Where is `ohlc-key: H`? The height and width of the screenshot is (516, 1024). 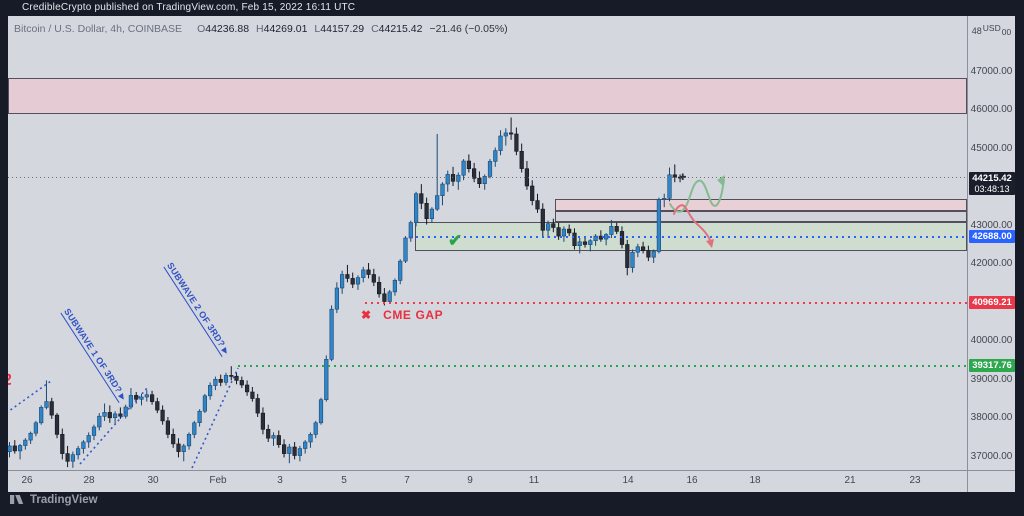
ohlc-key: H is located at coordinates (260, 29).